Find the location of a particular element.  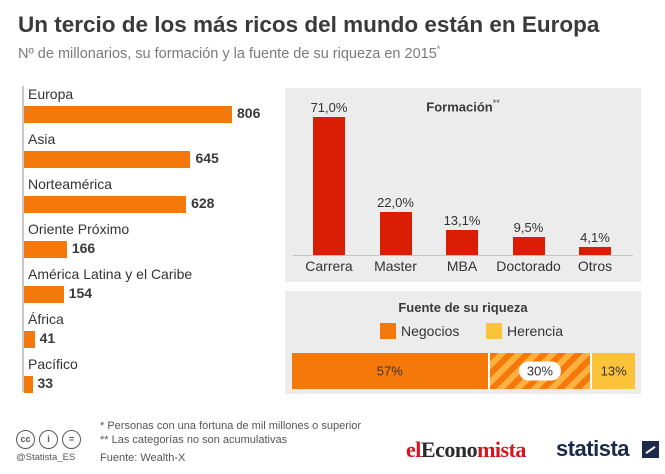

region-label: Europa is located at coordinates (51, 94).